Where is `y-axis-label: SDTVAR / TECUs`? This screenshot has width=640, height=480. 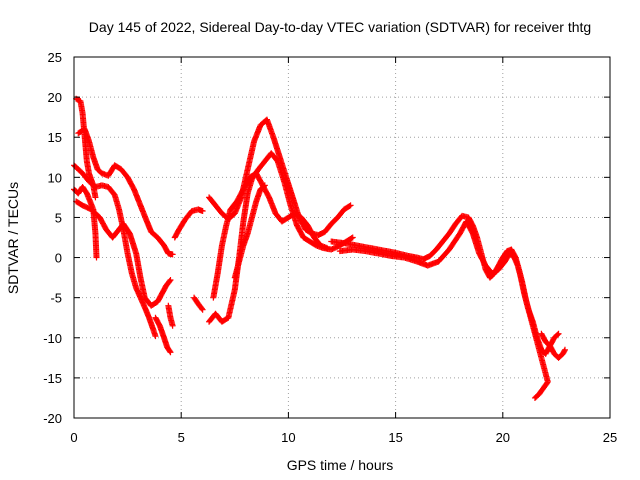 y-axis-label: SDTVAR / TECUs is located at coordinates (13, 238).